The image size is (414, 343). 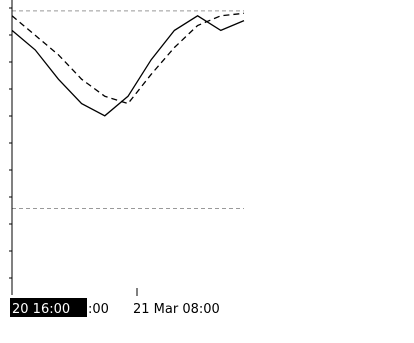 What do you see at coordinates (41, 309) in the screenshot?
I see `x-tick-label-highlighted: 20 16:00` at bounding box center [41, 309].